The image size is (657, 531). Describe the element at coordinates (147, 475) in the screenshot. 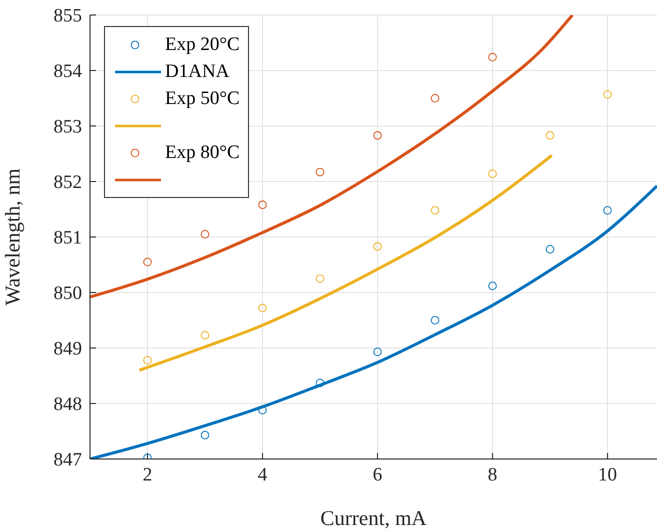

I see `x-tick-label: 2` at that location.